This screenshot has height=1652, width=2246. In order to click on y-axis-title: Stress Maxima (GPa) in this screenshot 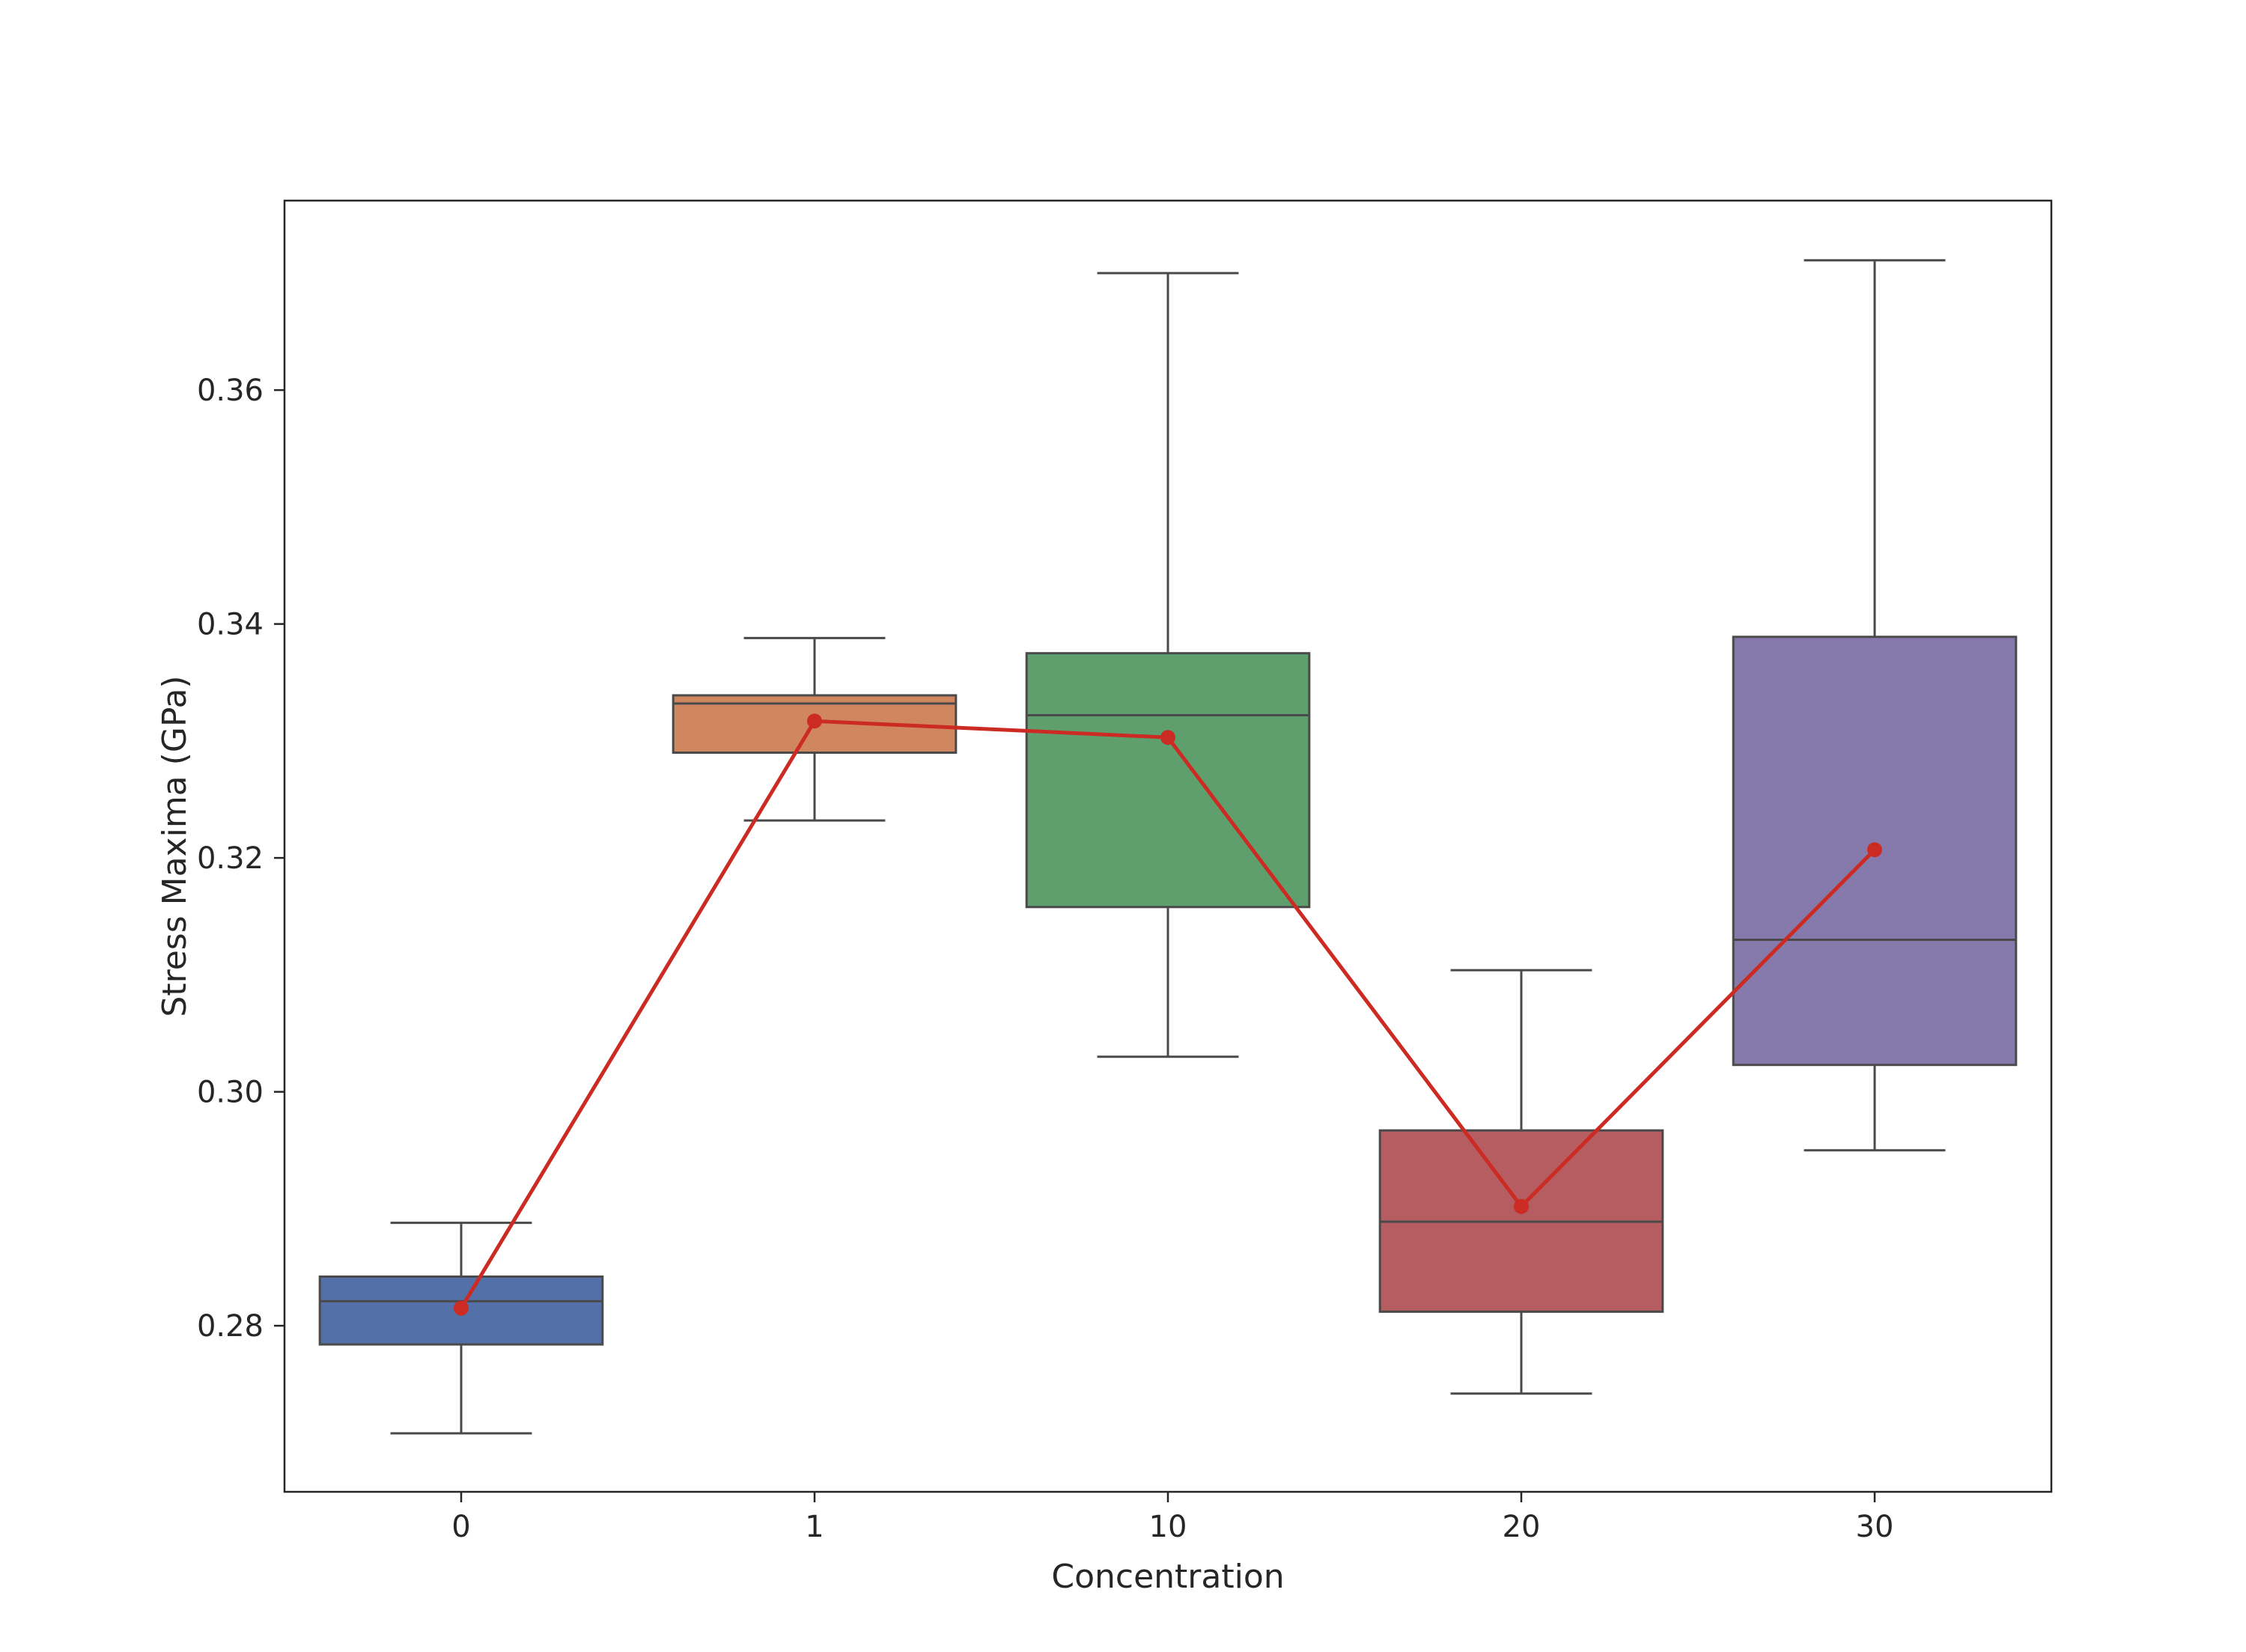, I will do `click(175, 846)`.